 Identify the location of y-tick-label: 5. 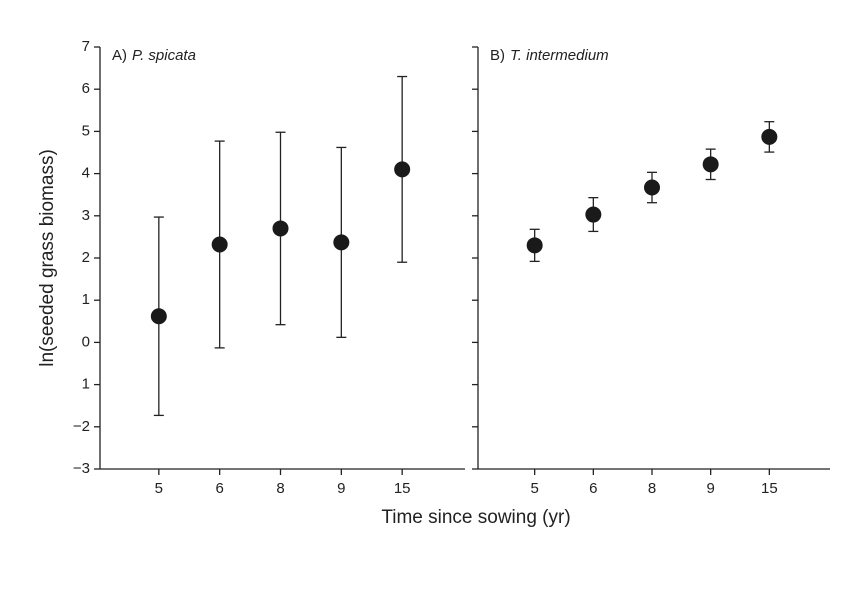
(86, 130).